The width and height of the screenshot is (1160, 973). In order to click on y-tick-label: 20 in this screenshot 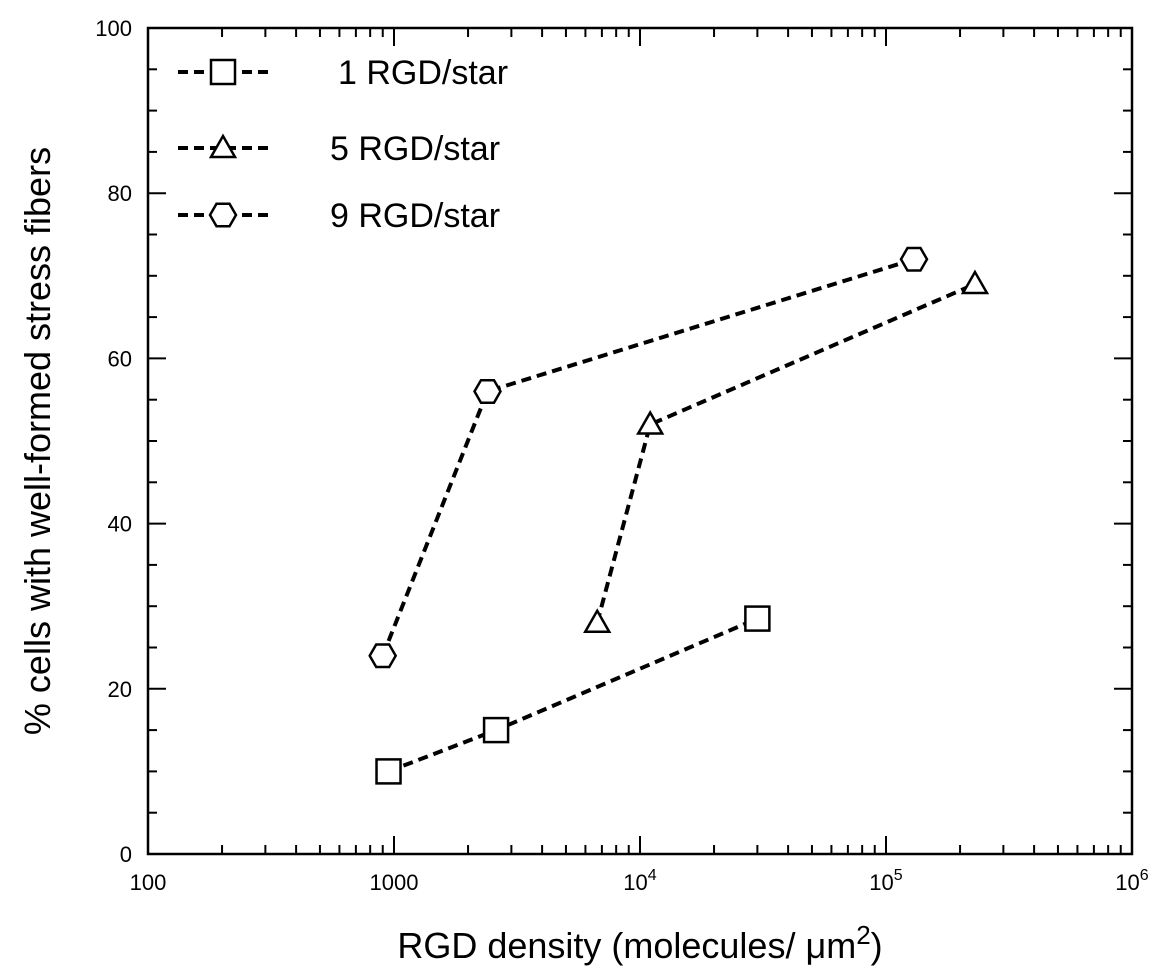, I will do `click(120, 689)`.